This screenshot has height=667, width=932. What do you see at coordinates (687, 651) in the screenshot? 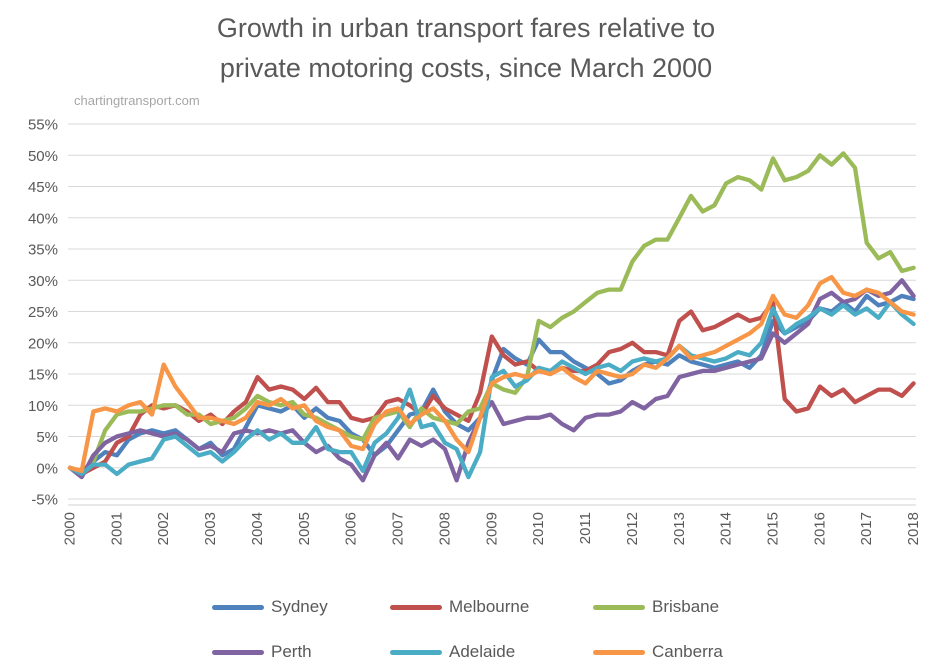
I see `legend-label-canberra: Canberra` at bounding box center [687, 651].